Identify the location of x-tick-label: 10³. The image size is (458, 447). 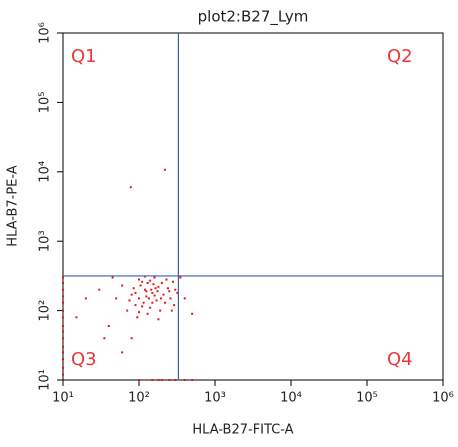
(215, 398).